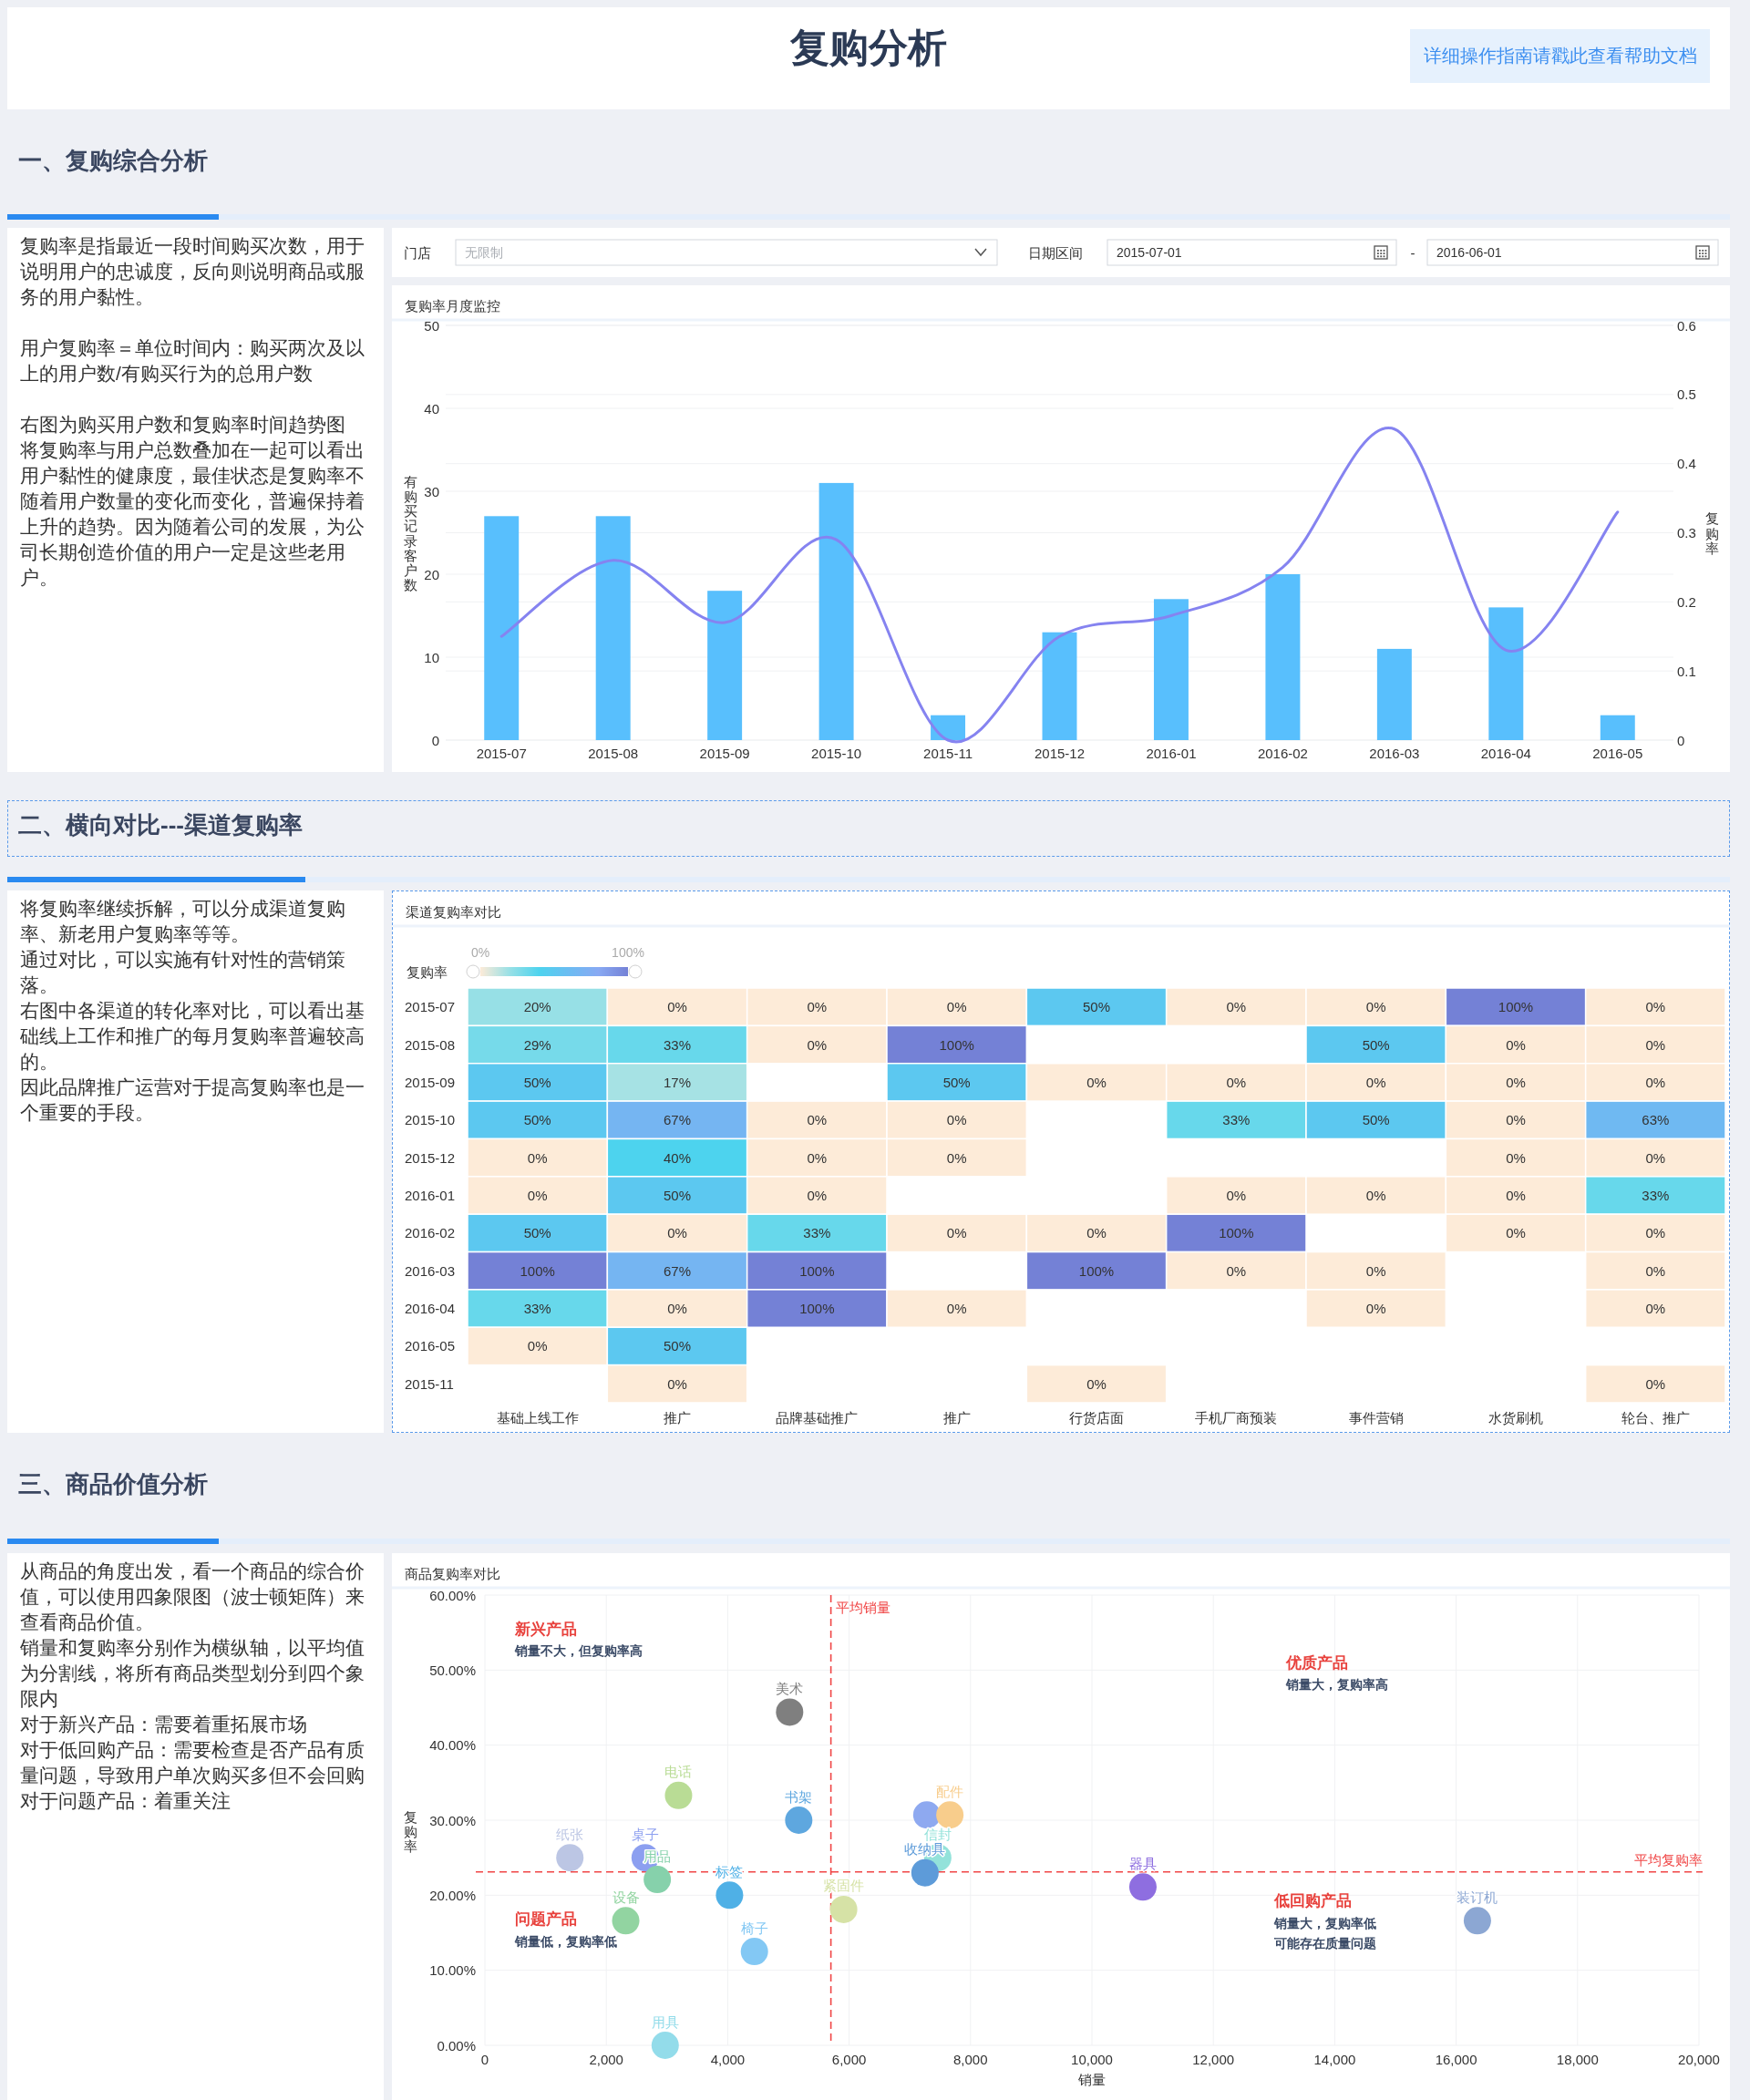 The image size is (1750, 2100). I want to click on color-bar-title: 复购率, so click(428, 972).